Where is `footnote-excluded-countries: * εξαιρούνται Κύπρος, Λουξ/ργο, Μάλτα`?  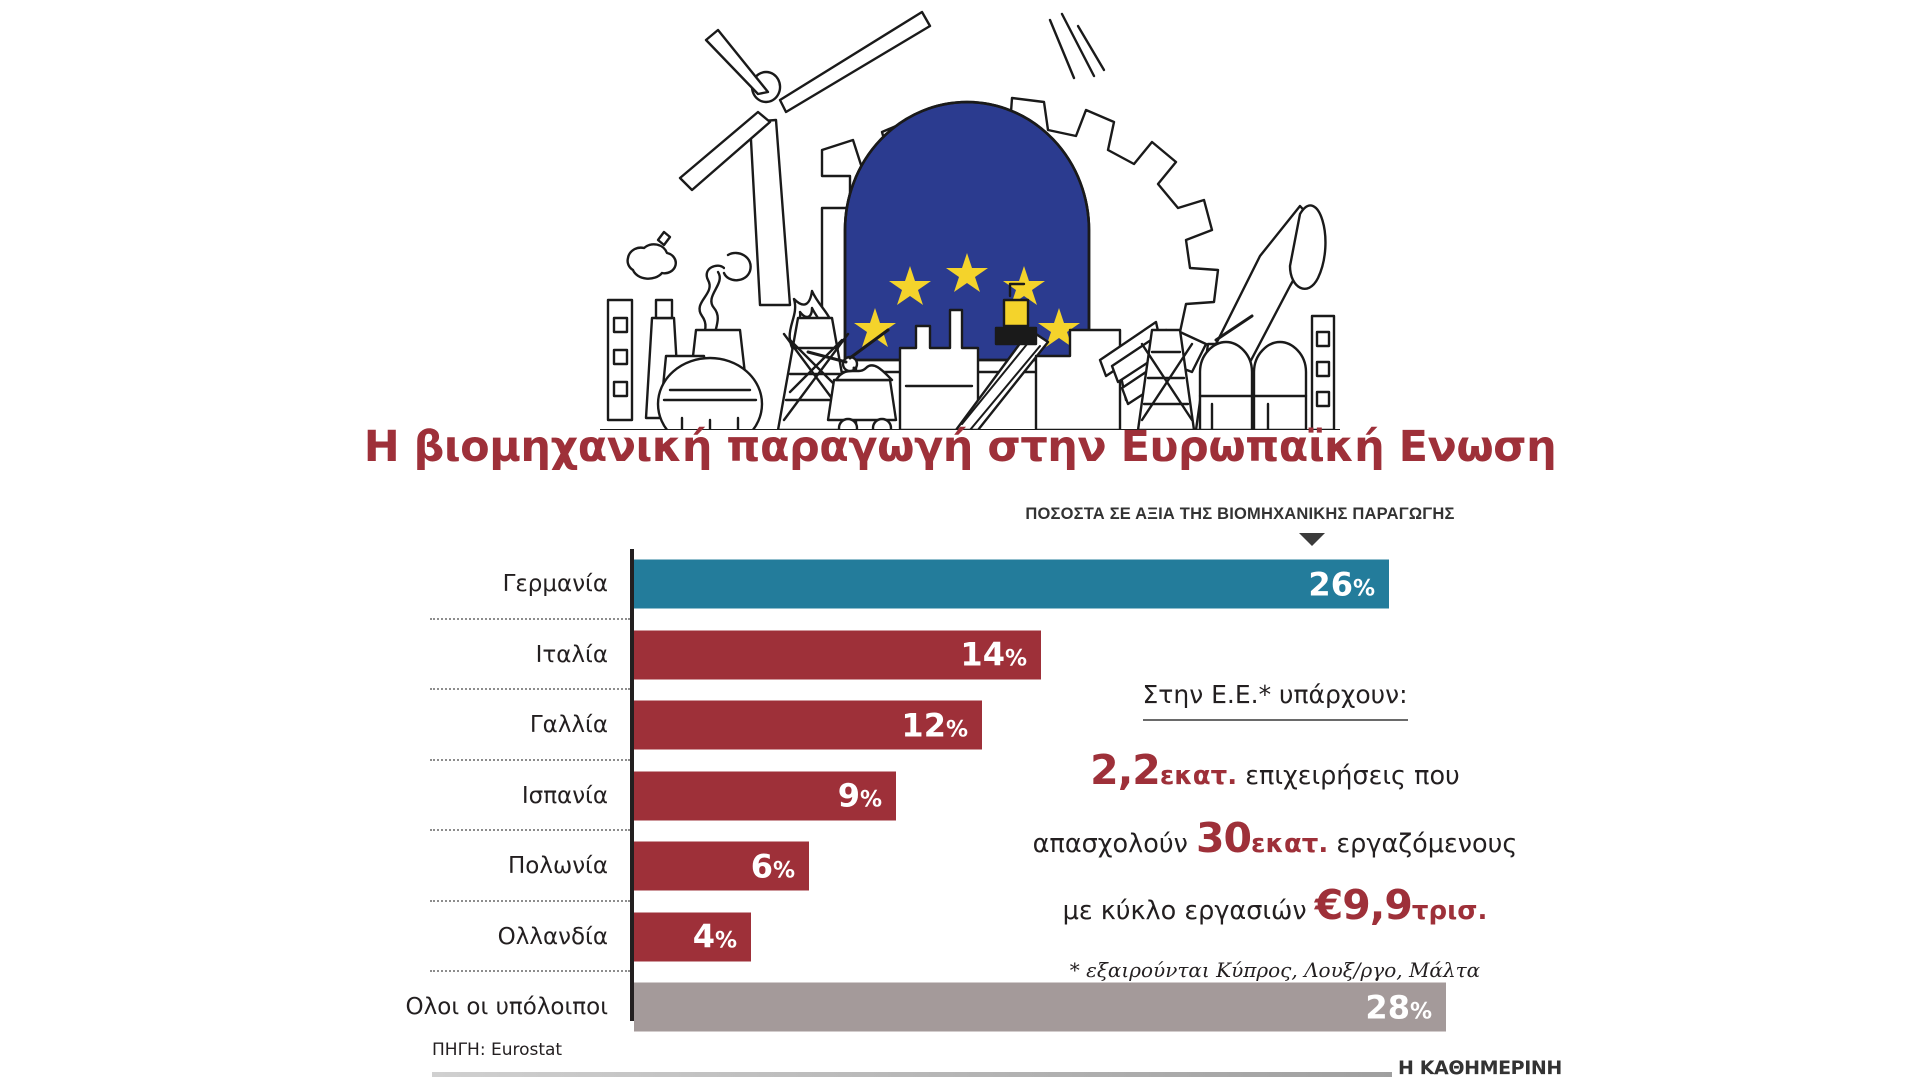 footnote-excluded-countries: * εξαιρούνται Κύπρος, Λουξ/ργο, Μάλτα is located at coordinates (1275, 969).